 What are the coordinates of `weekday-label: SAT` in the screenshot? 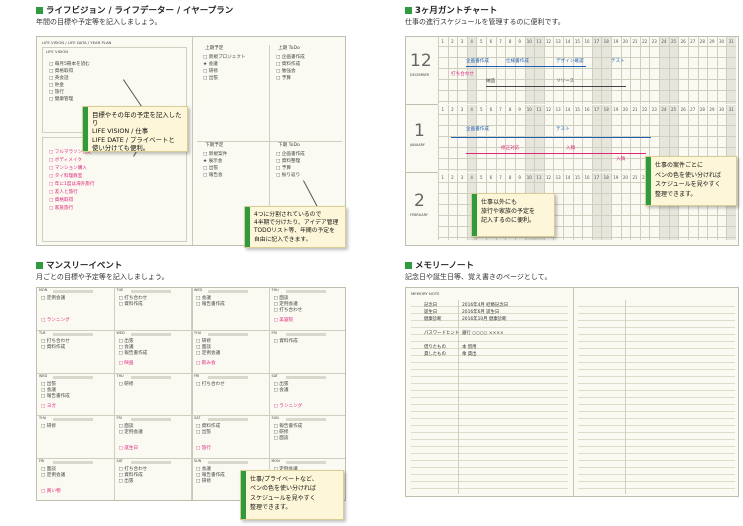 It's located at (119, 461).